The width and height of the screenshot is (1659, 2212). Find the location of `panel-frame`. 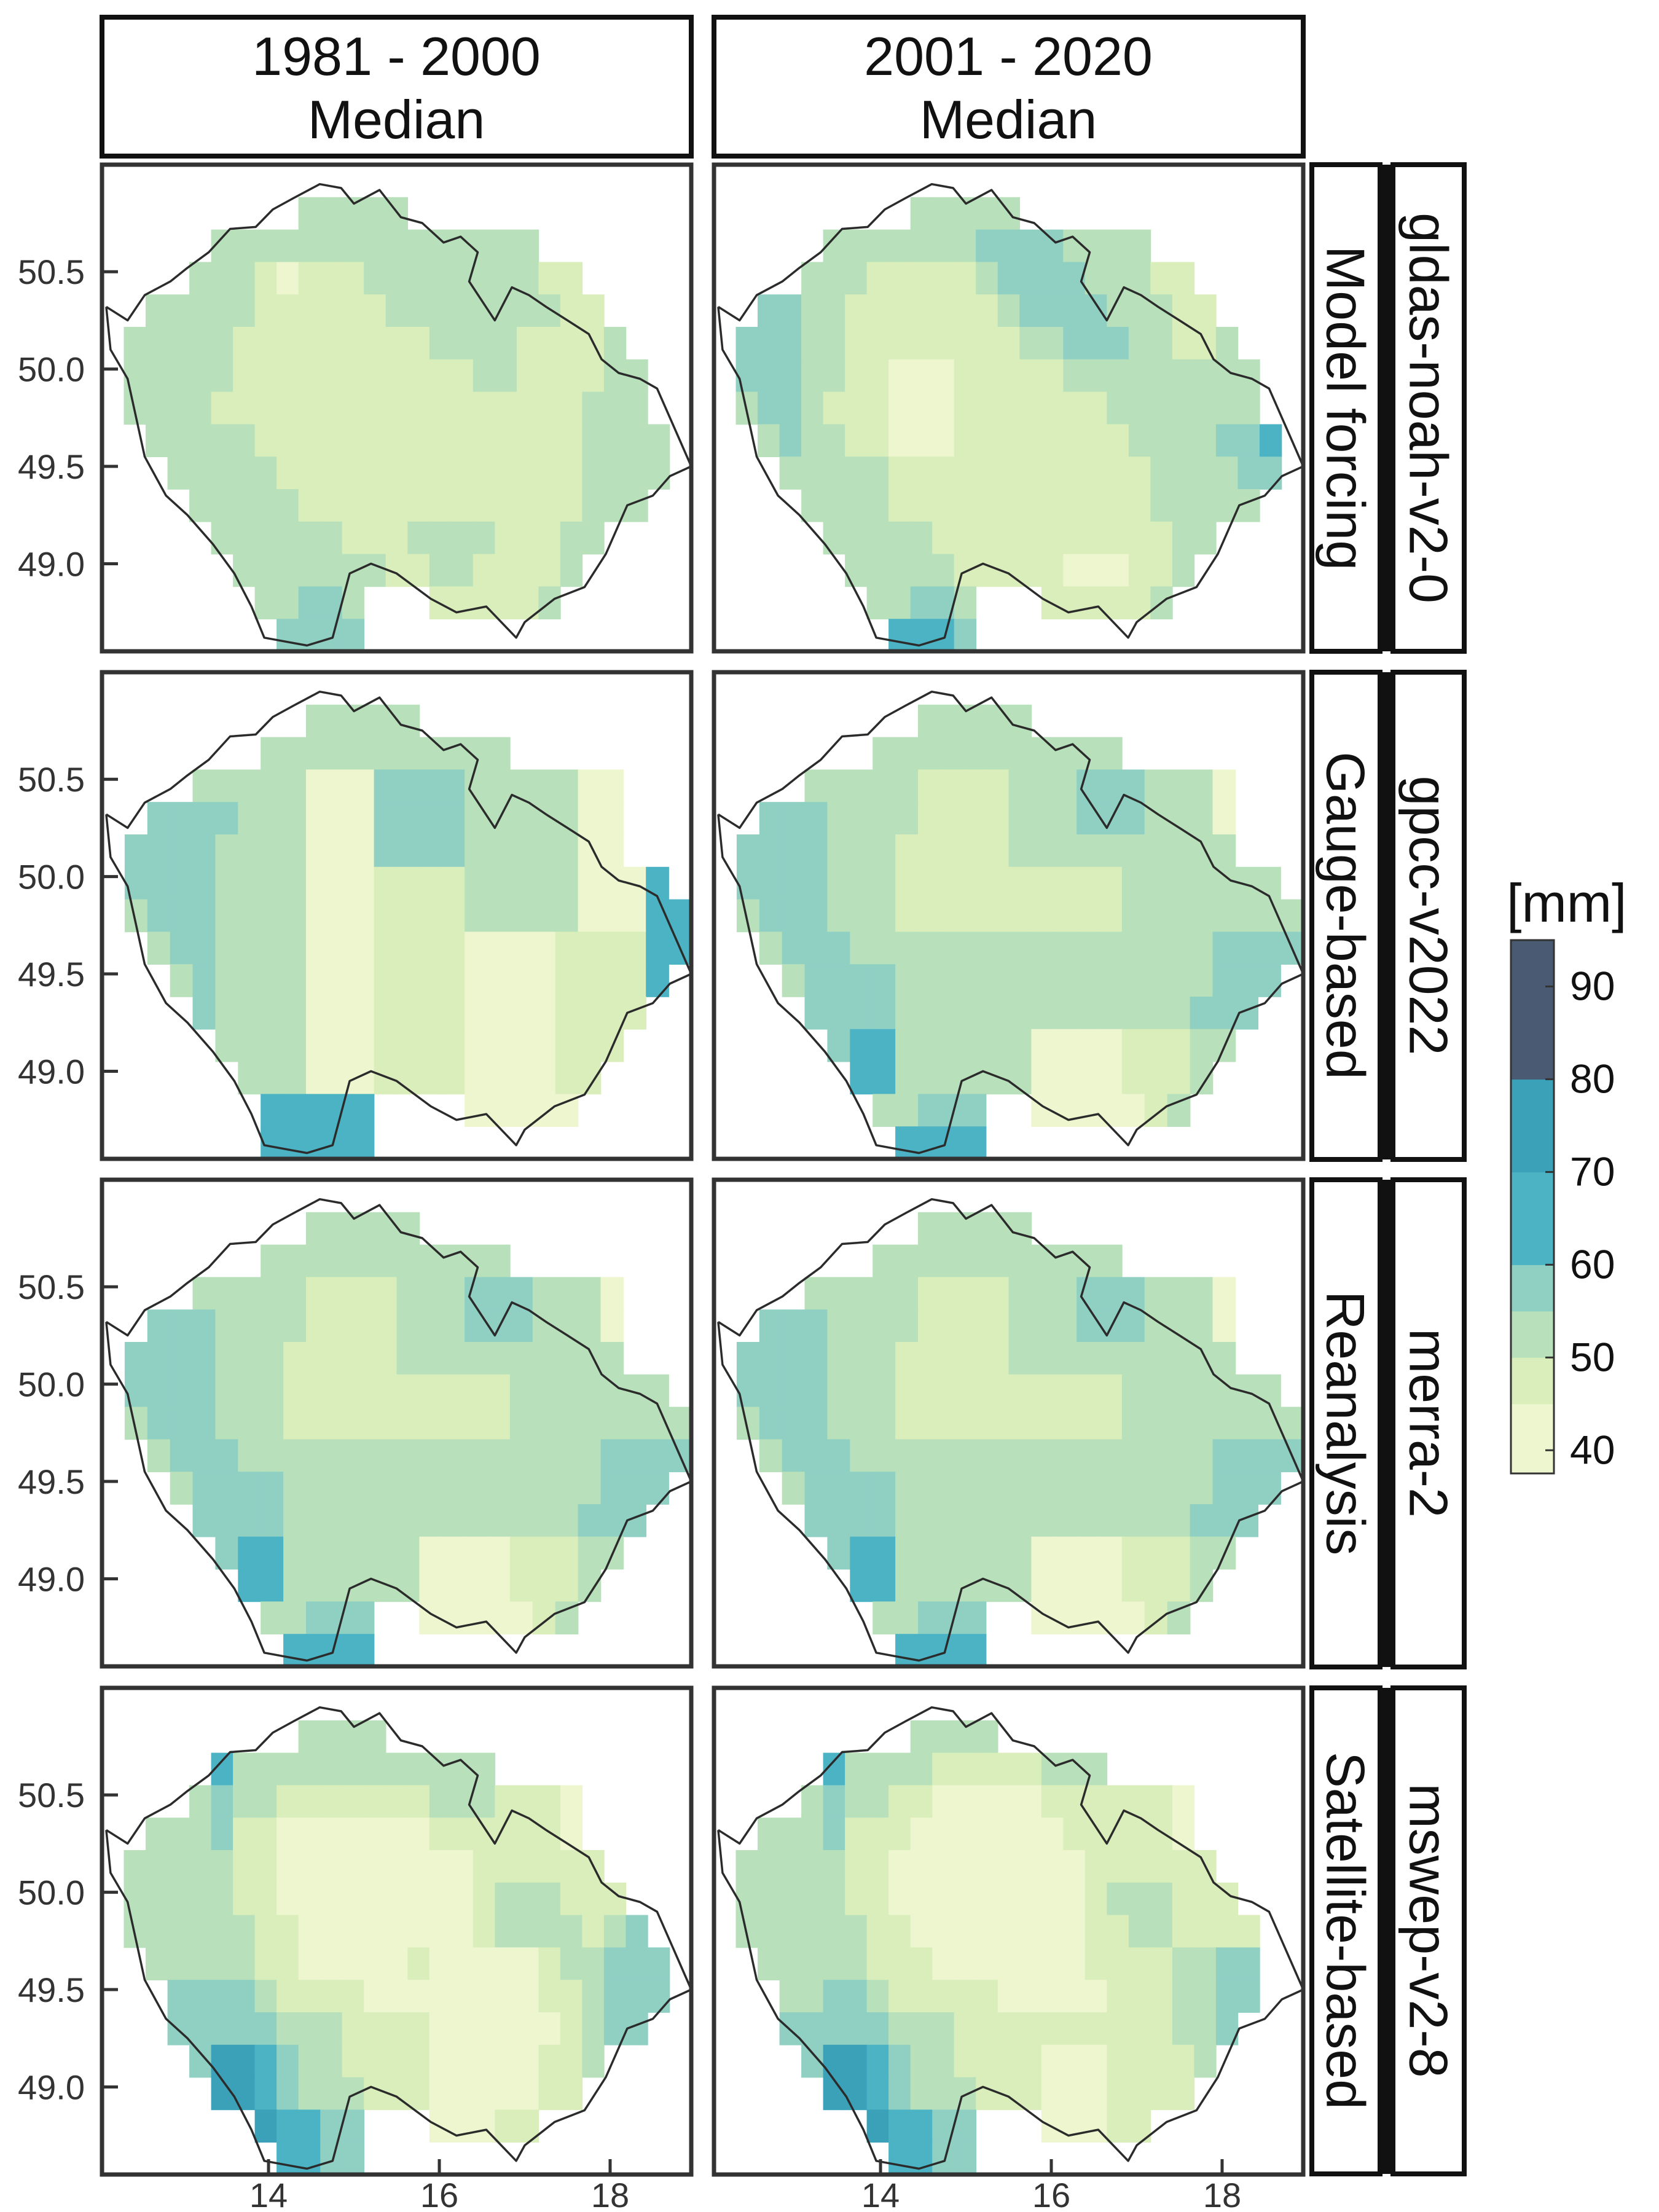

panel-frame is located at coordinates (1009, 1423).